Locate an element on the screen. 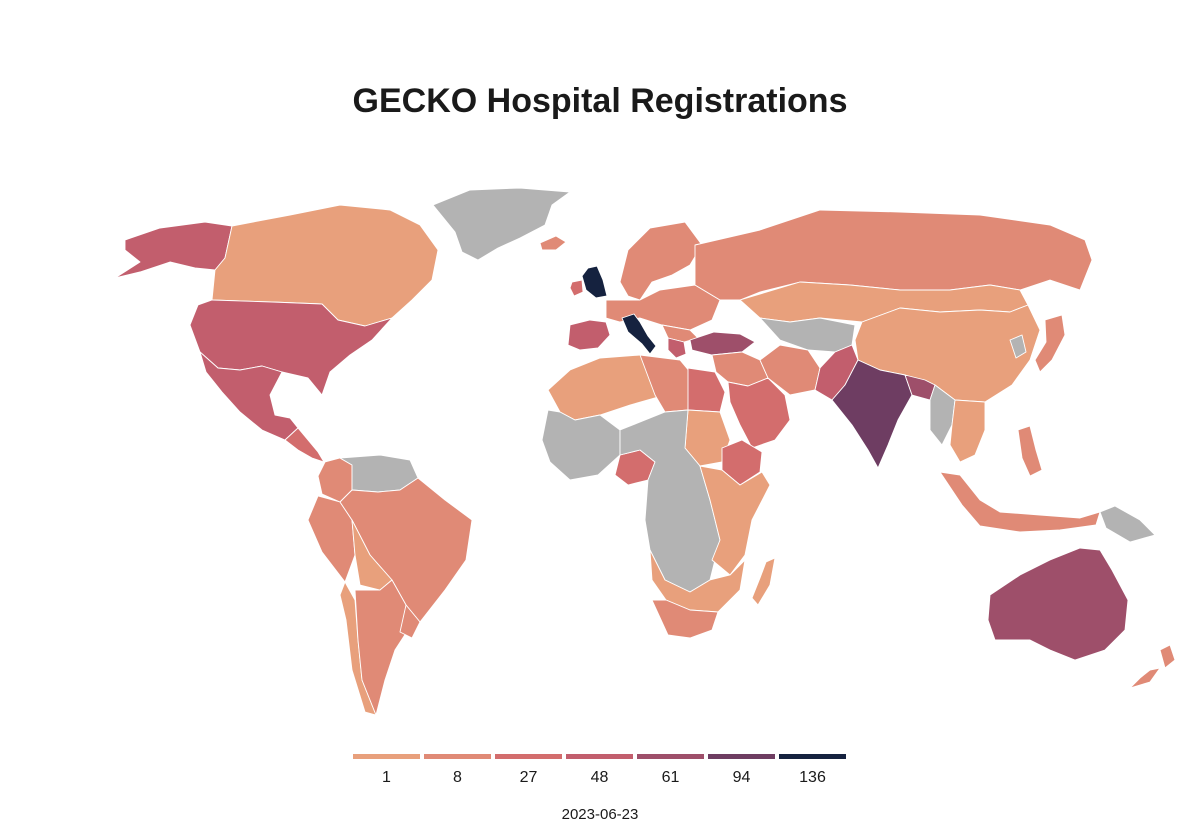 The width and height of the screenshot is (1200, 840). legend-item: 61 is located at coordinates (670, 770).